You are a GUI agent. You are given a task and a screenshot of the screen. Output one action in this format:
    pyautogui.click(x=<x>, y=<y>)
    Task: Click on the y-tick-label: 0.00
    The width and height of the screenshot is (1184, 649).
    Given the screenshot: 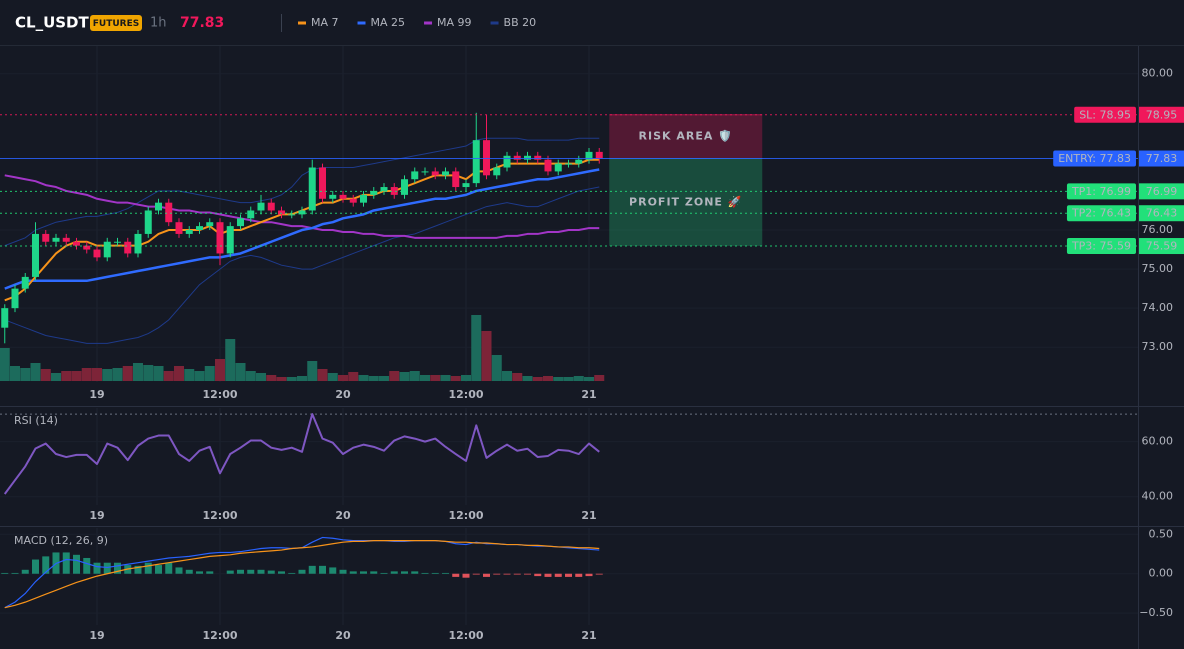 What is the action you would take?
    pyautogui.click(x=1161, y=573)
    